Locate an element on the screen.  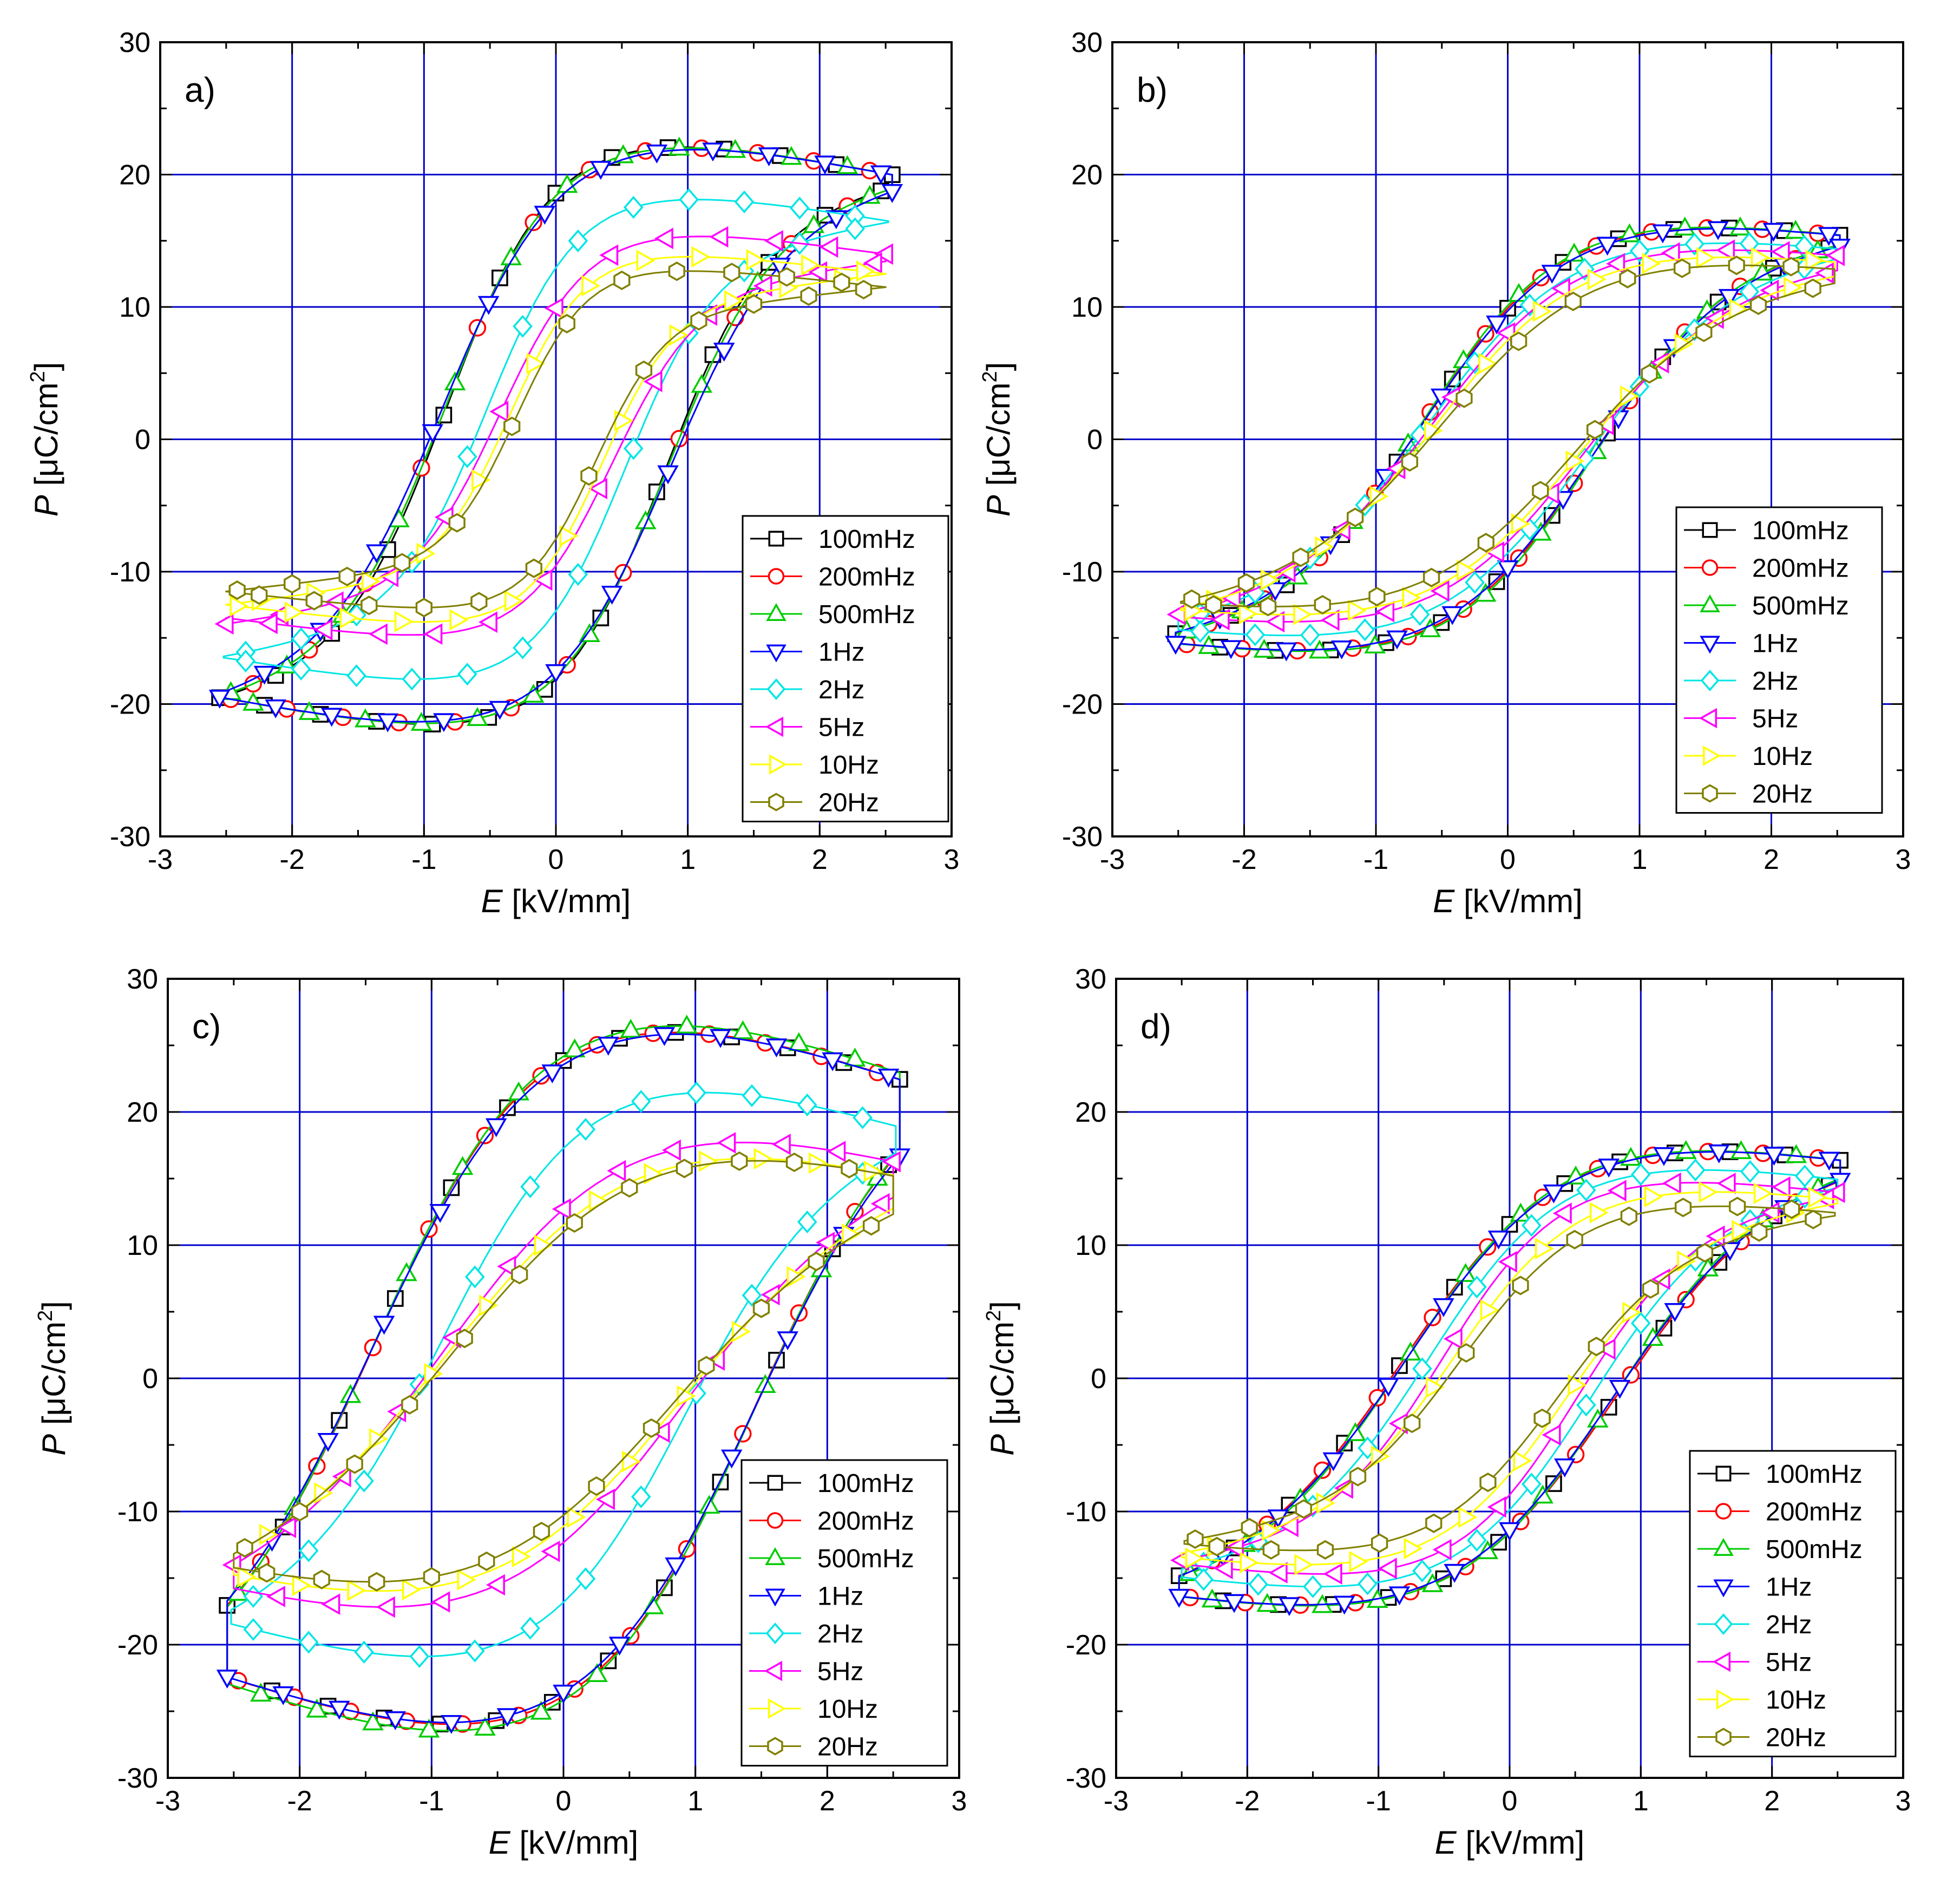
legend-item-20Hz: 20Hz is located at coordinates (814, 803).